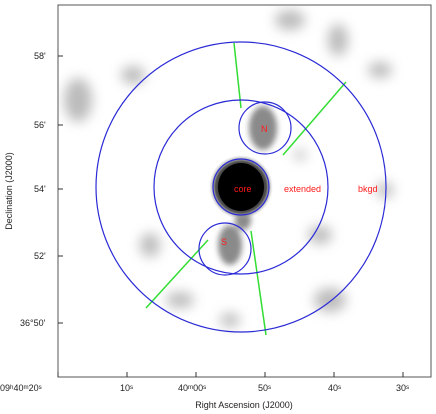 The image size is (436, 414). I want to click on boundary-line-southwest, so click(177, 274).